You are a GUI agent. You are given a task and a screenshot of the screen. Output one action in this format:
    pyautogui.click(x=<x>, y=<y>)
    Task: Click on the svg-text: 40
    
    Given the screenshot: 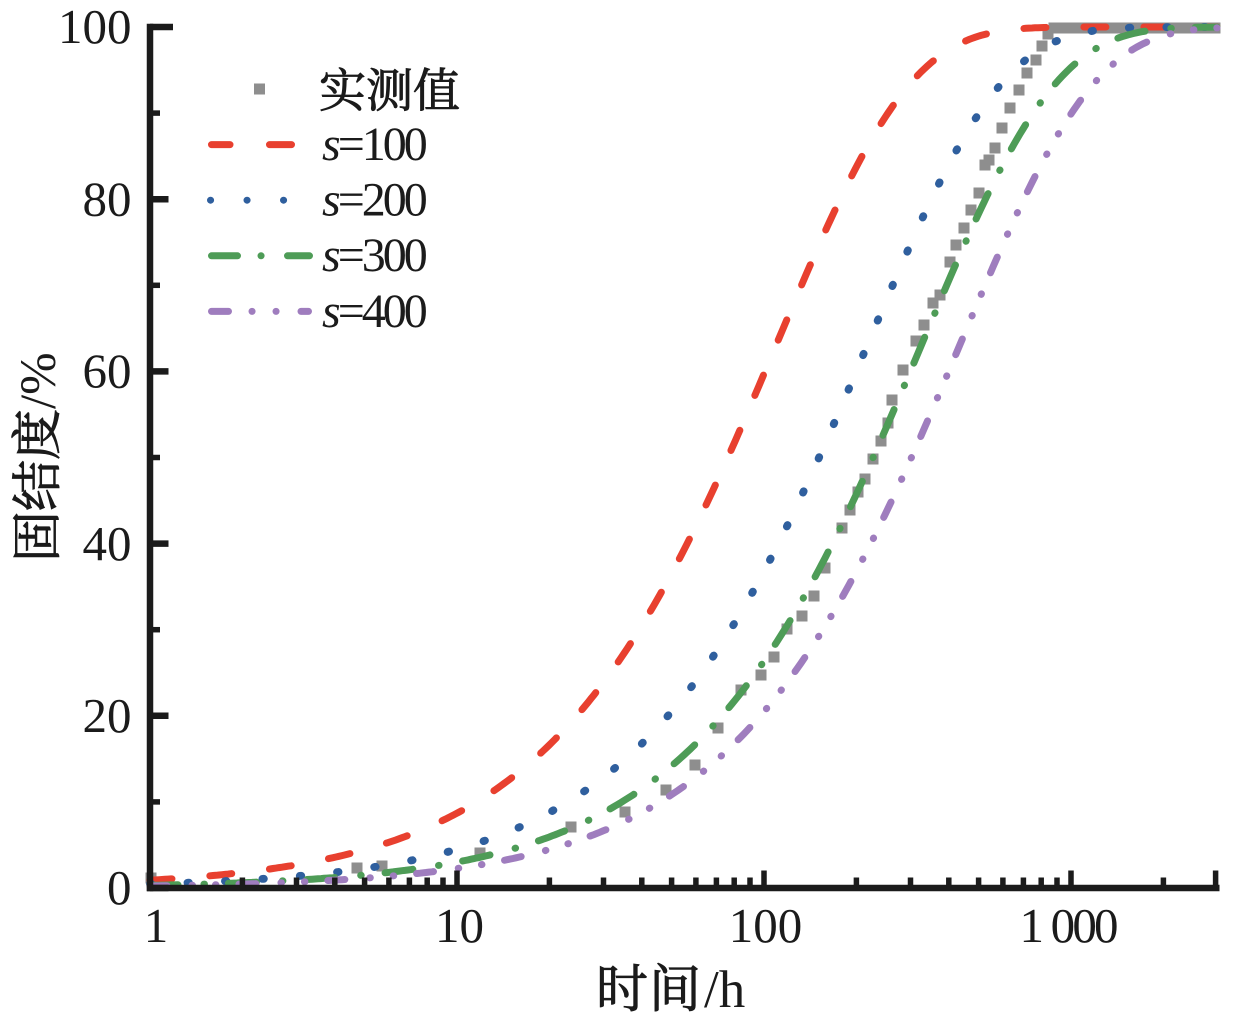 What is the action you would take?
    pyautogui.click(x=107, y=543)
    